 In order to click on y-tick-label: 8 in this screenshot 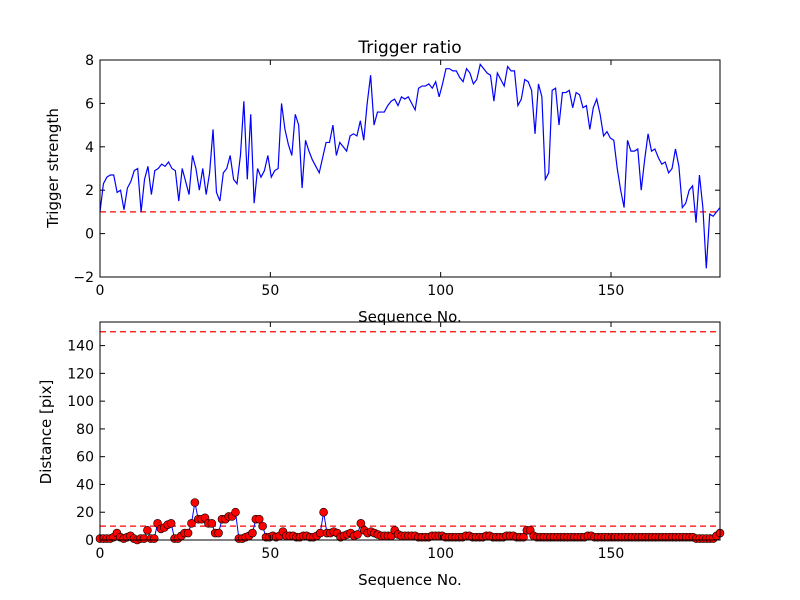, I will do `click(89, 61)`.